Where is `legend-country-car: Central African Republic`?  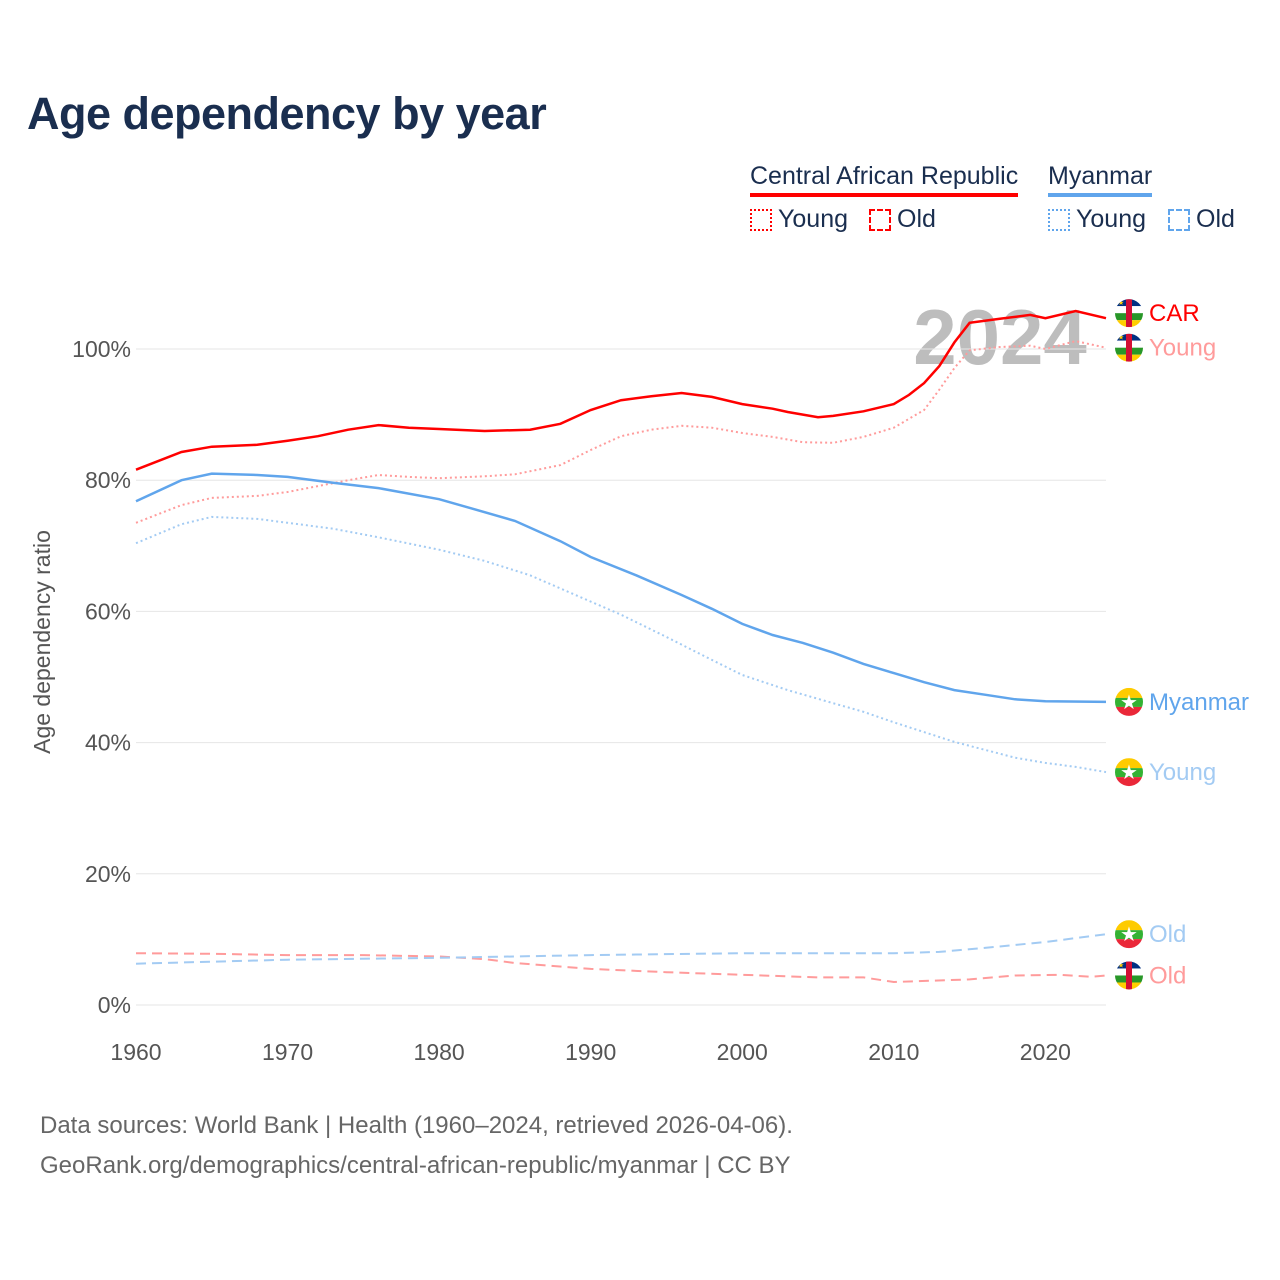 legend-country-car: Central African Republic is located at coordinates (884, 179).